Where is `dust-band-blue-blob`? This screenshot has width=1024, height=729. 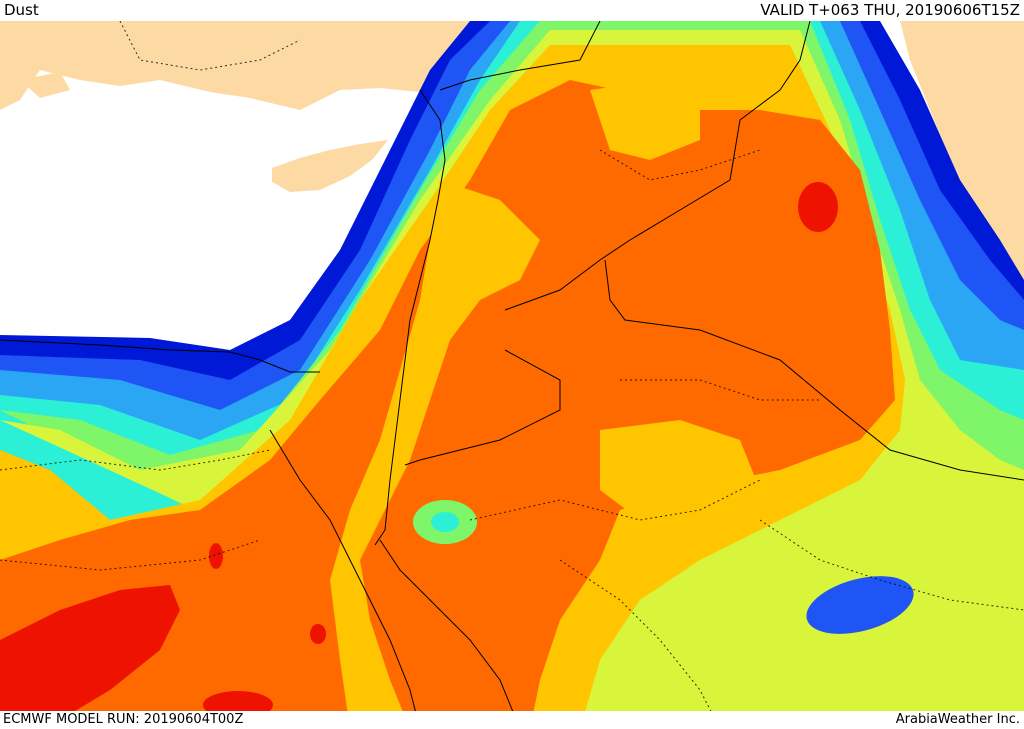
dust-band-blue-blob is located at coordinates (860, 605).